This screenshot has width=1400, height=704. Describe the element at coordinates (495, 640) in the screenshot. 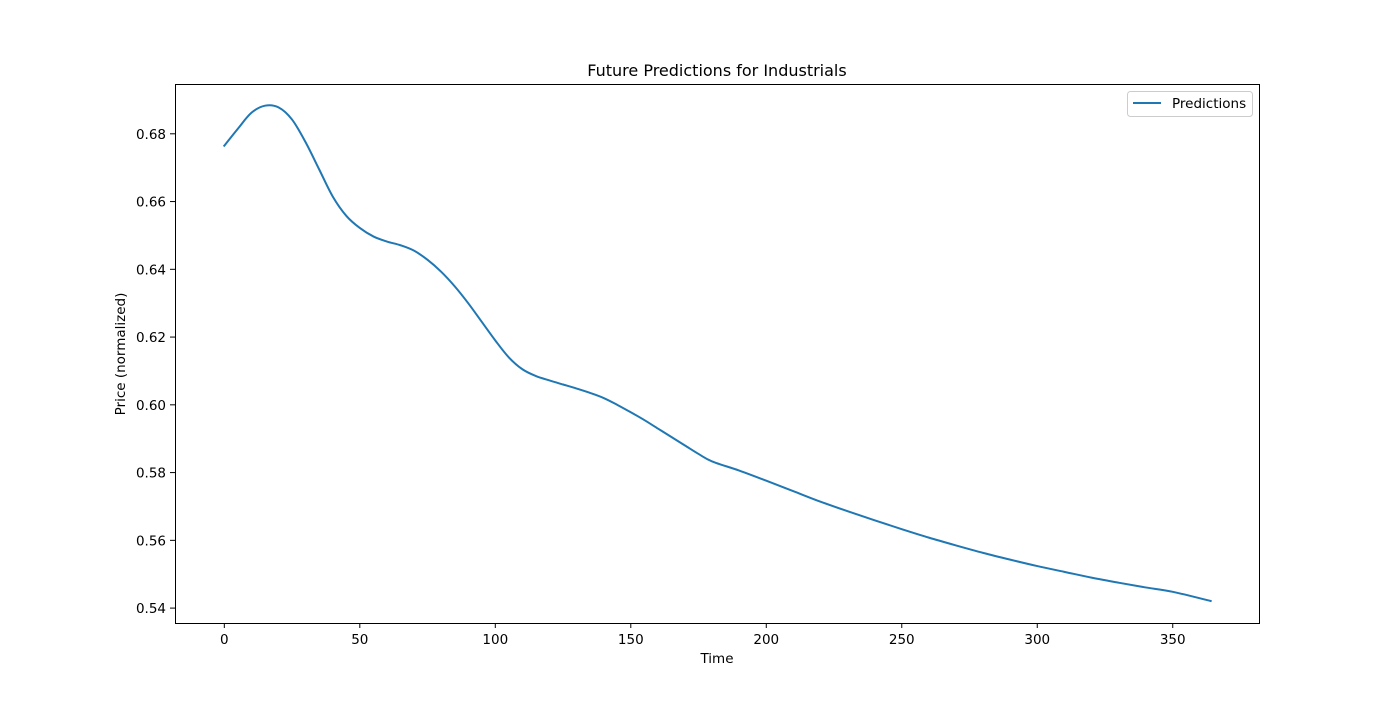

I see `x-tick-label: 100` at that location.